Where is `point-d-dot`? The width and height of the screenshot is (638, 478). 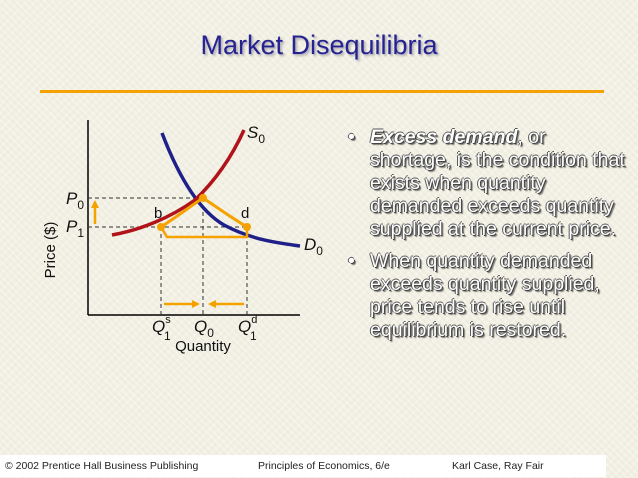
point-d-dot is located at coordinates (247, 227).